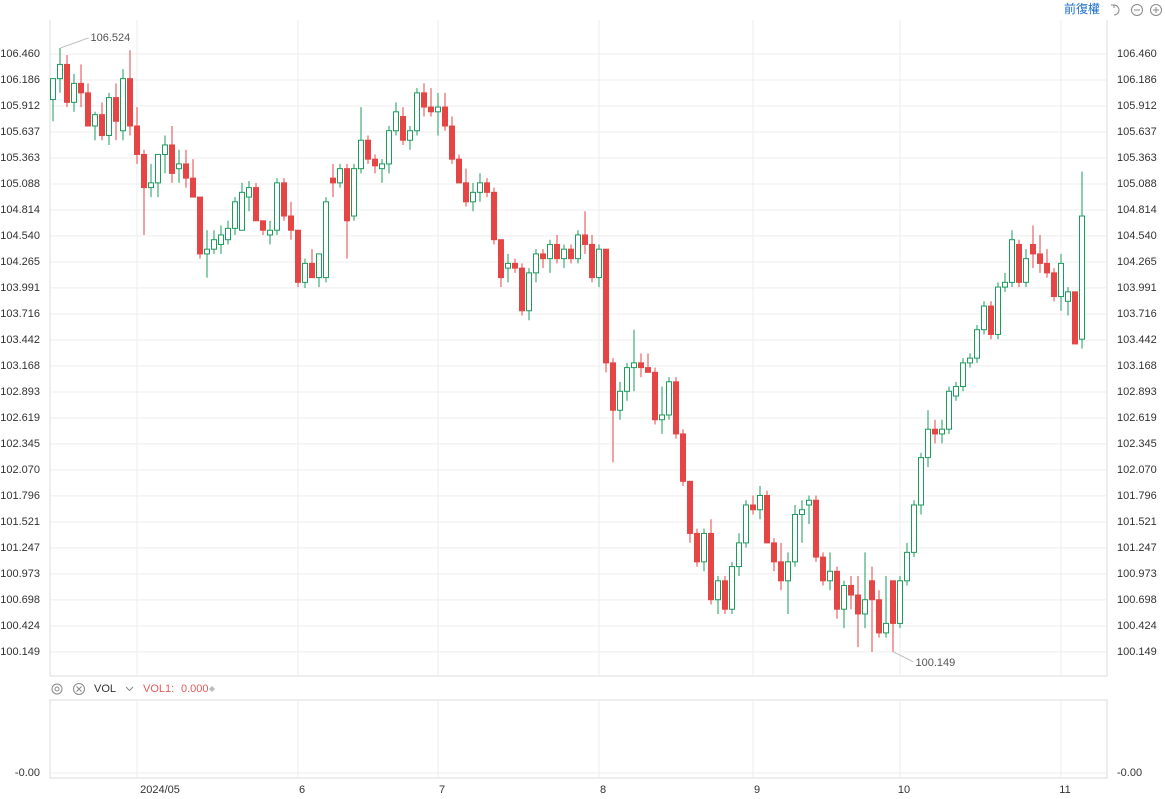 This screenshot has width=1165, height=799. What do you see at coordinates (1137, 54) in the screenshot?
I see `y-tick-label: 106.460` at bounding box center [1137, 54].